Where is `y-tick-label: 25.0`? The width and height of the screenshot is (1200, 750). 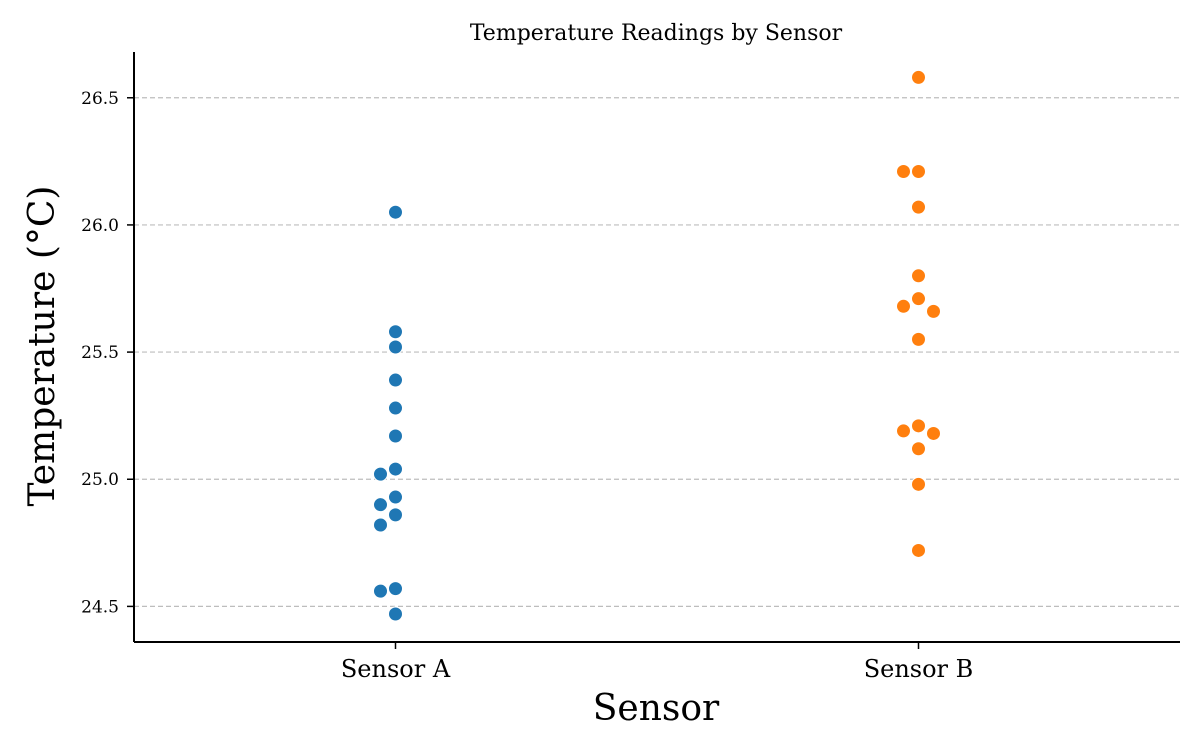
y-tick-label: 25.0 is located at coordinates (100, 480).